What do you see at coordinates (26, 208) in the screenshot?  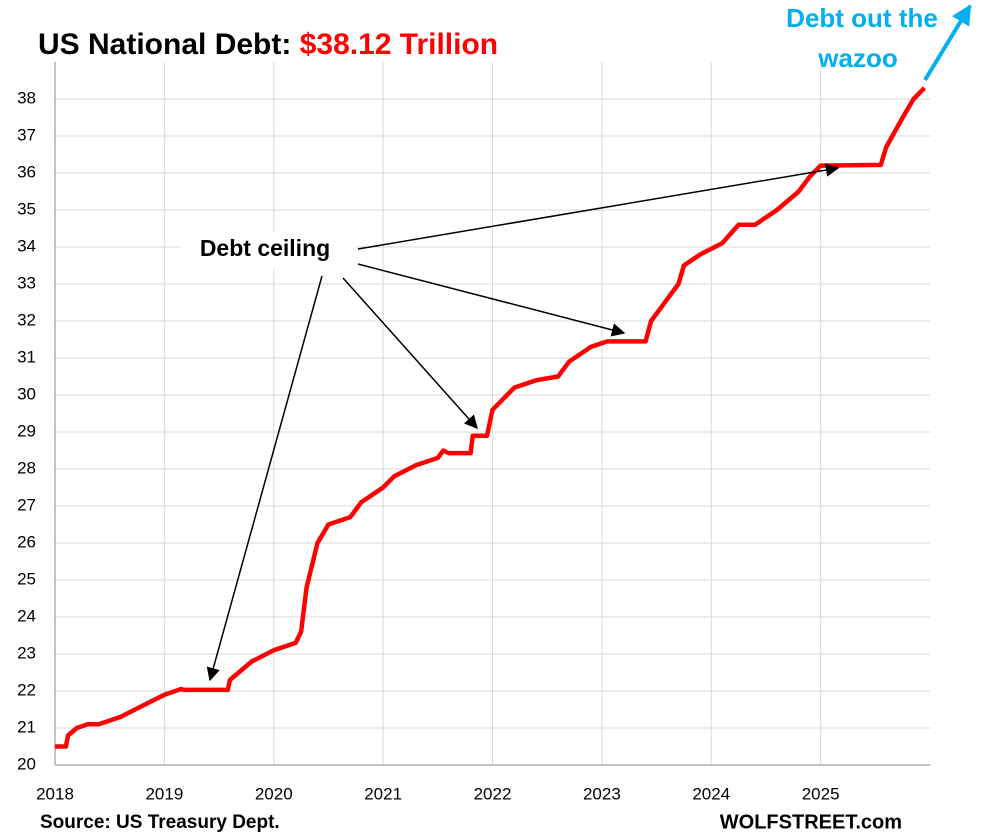 I see `y-tick-label: 35` at bounding box center [26, 208].